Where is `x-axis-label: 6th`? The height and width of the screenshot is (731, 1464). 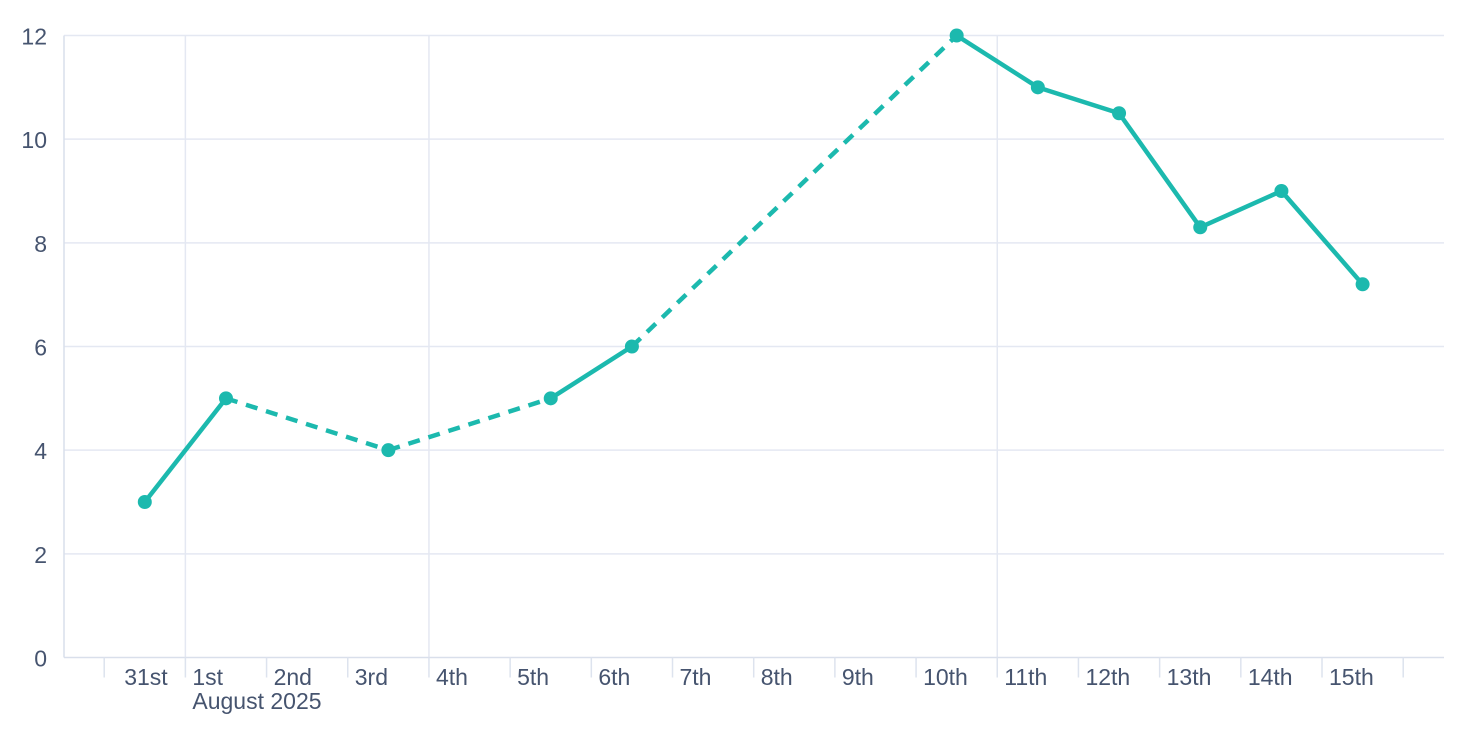
x-axis-label: 6th is located at coordinates (614, 677).